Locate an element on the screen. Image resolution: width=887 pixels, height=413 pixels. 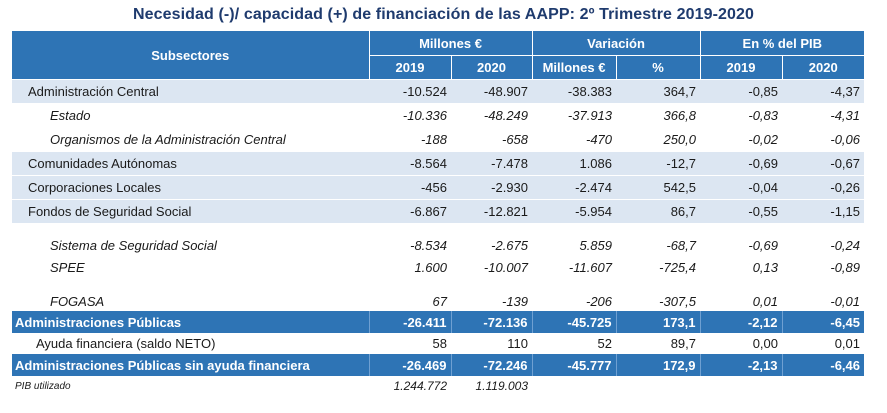
cell-2019: -8.534 is located at coordinates (410, 239).